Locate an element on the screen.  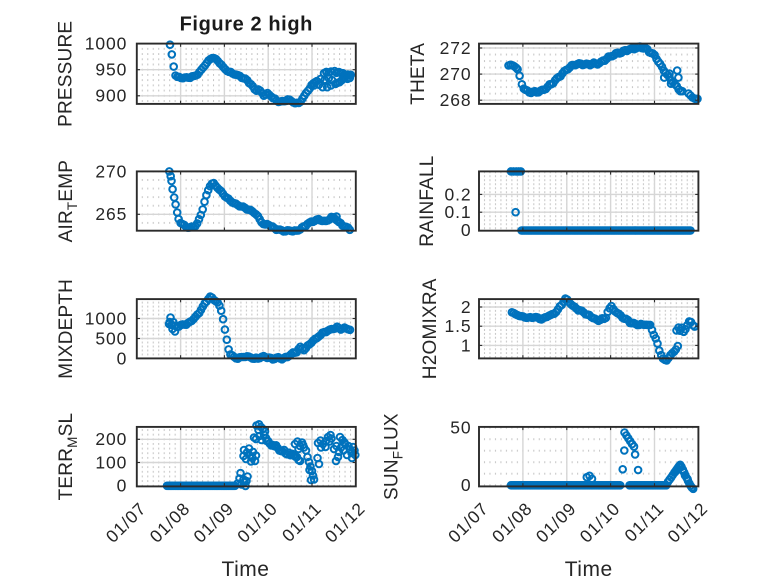
svg-text: RAINFALL is located at coordinates (427, 200).